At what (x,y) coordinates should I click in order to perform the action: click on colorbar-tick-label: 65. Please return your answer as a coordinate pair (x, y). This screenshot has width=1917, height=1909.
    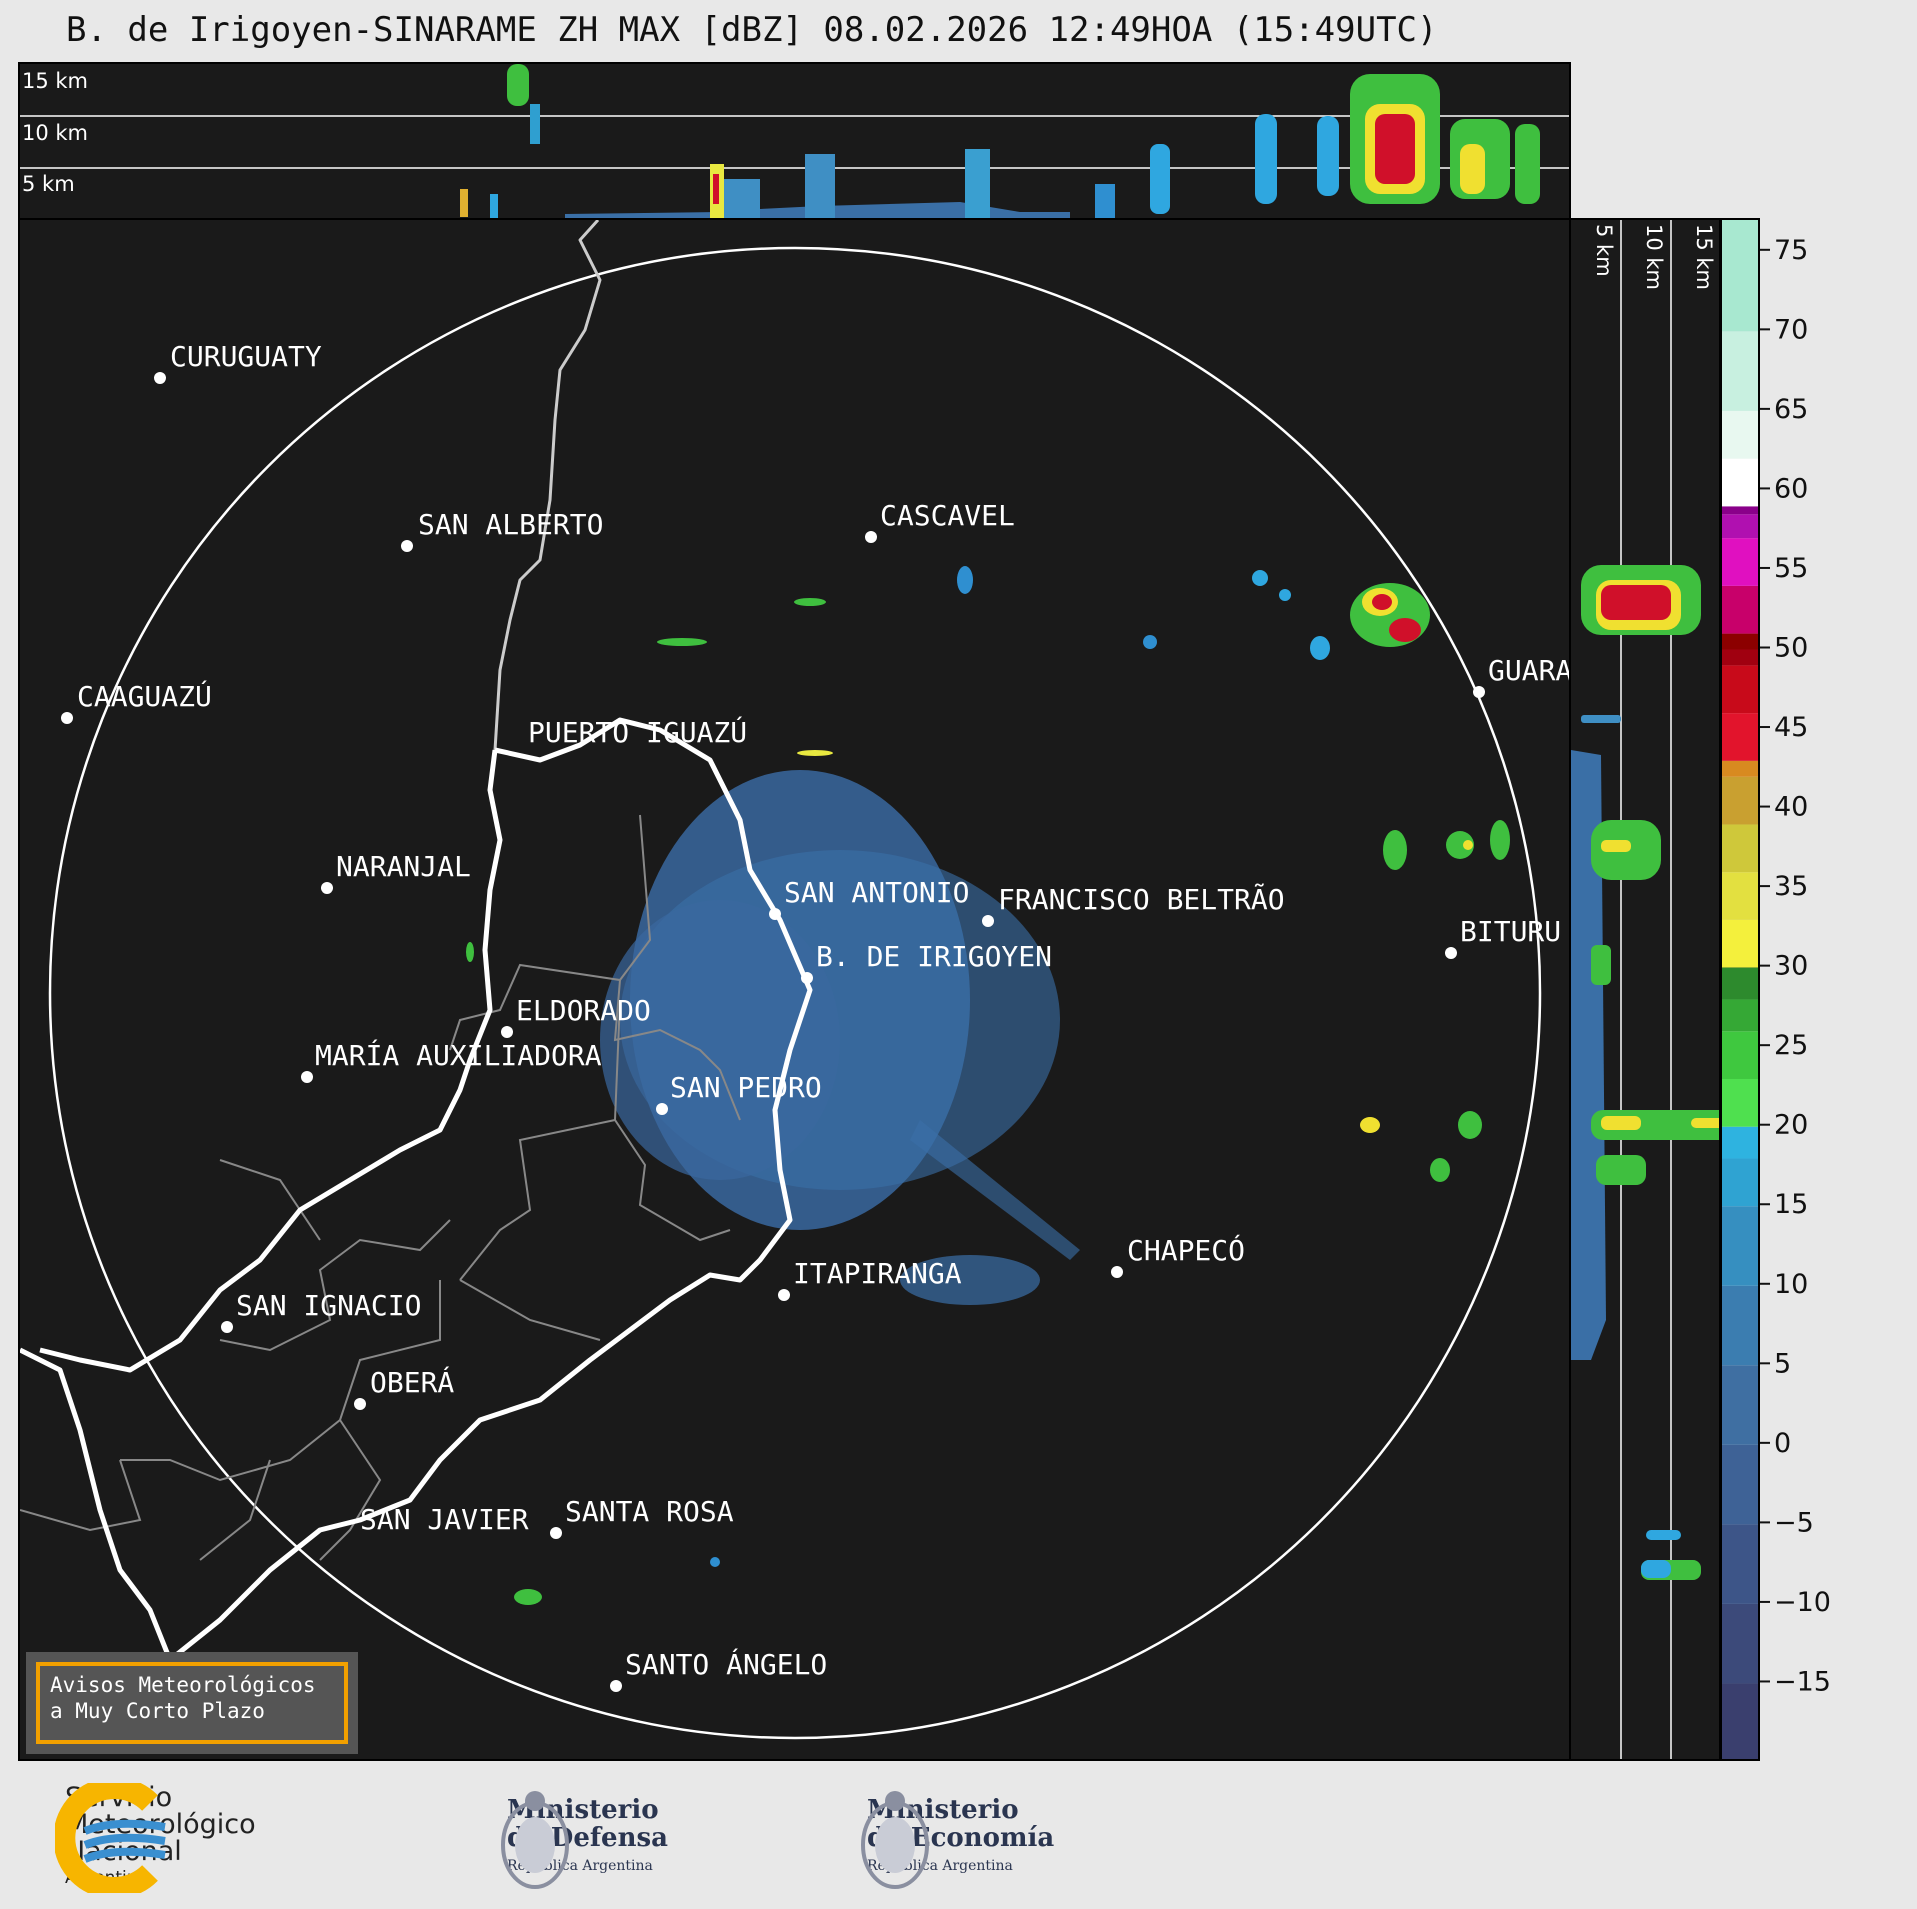
    Looking at the image, I should click on (1791, 409).